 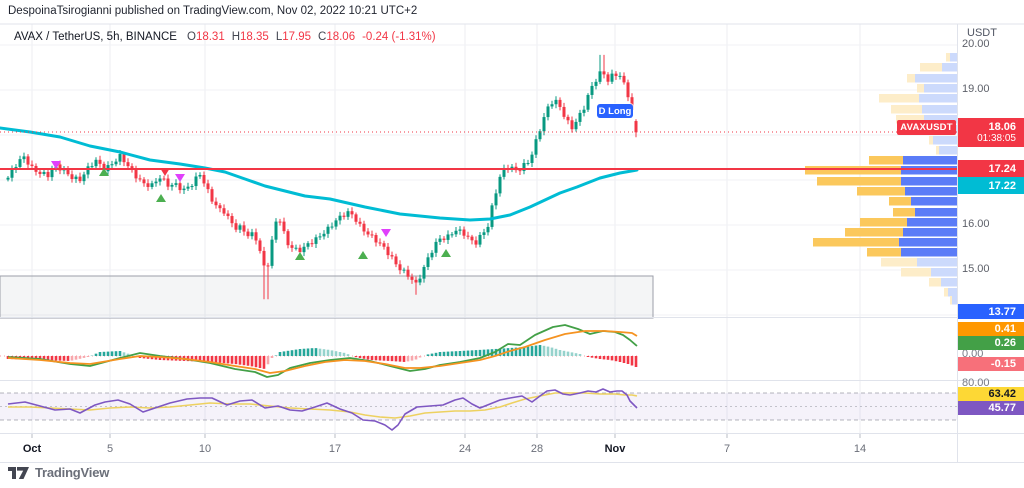 I want to click on d-long-drawing-label: D Long, so click(x=615, y=111).